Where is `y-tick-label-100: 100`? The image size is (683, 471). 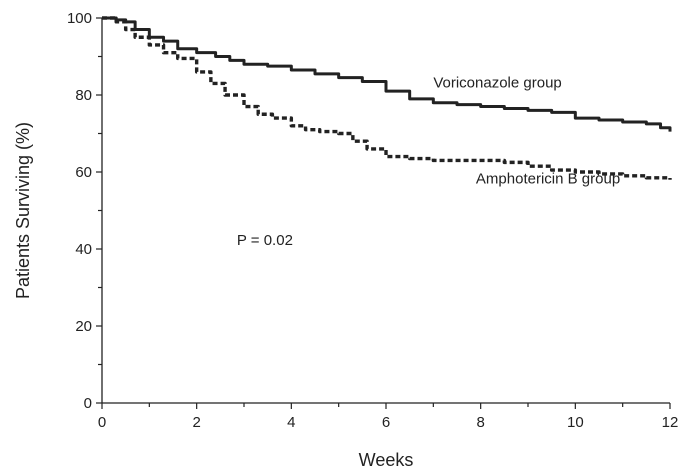
y-tick-label-100: 100 is located at coordinates (79, 18).